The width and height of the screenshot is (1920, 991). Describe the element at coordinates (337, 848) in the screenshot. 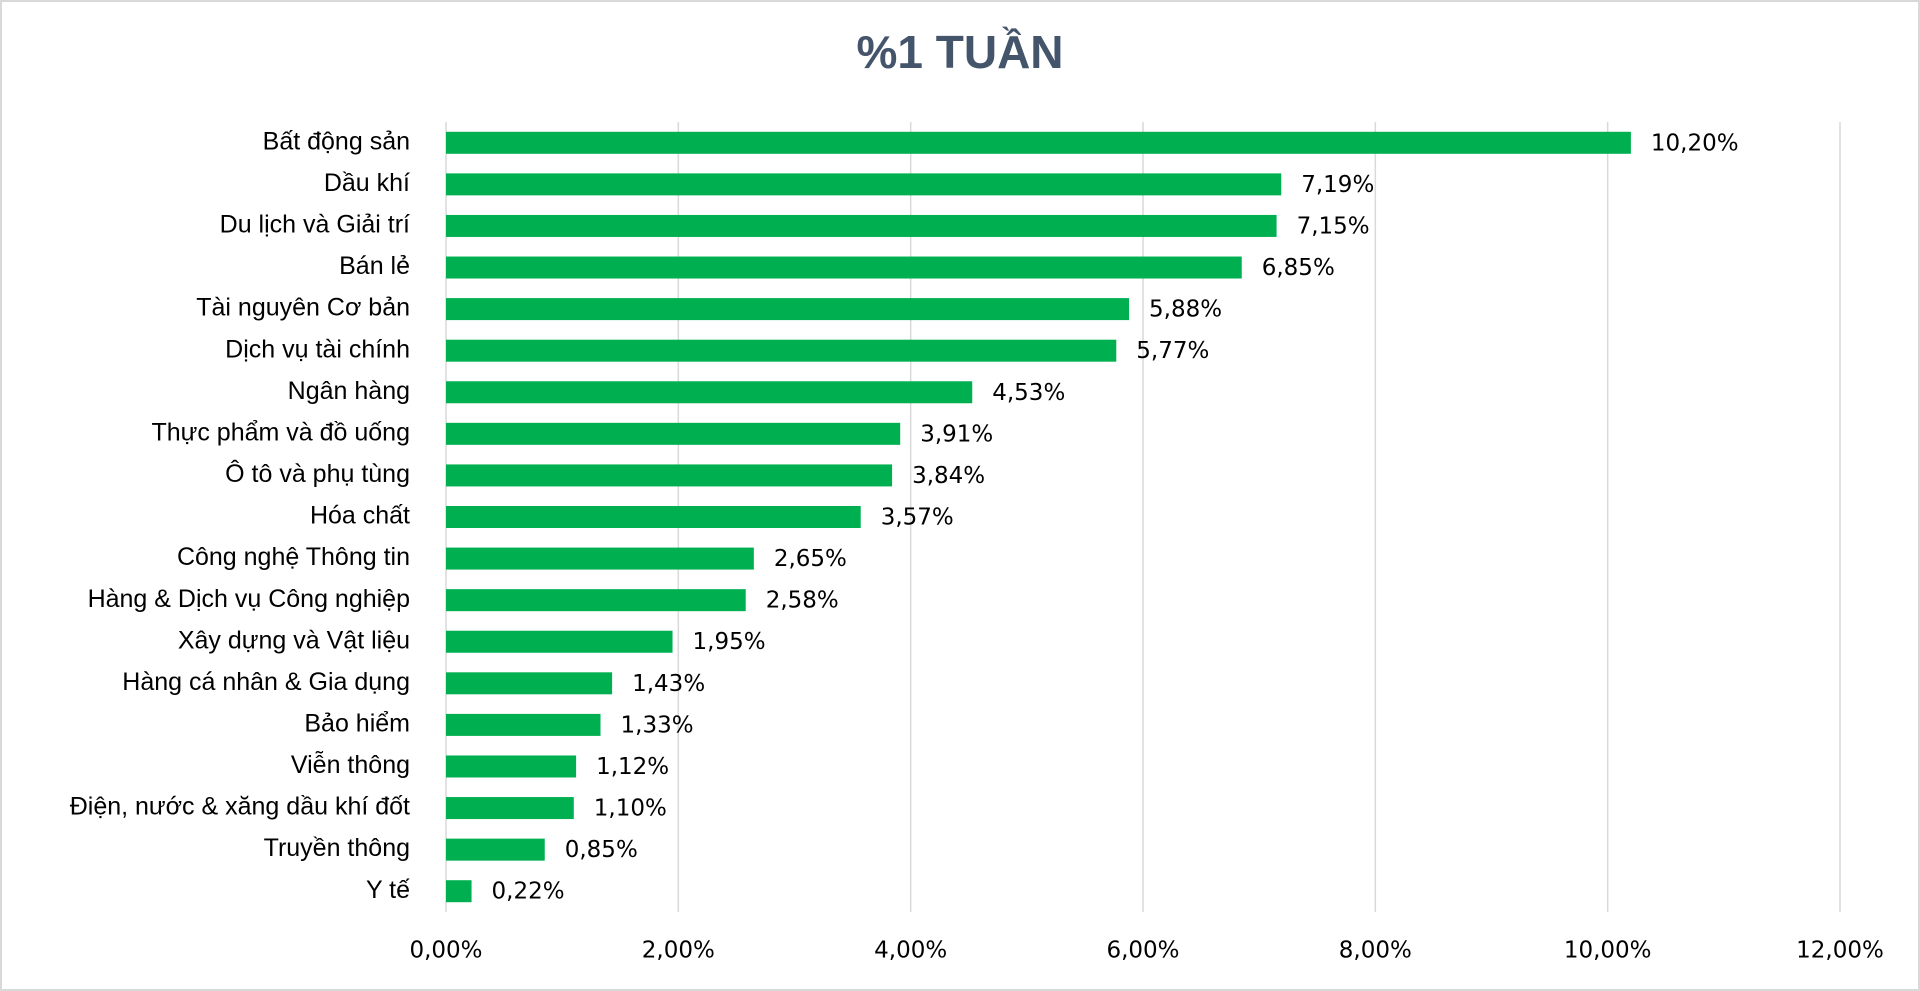

I see `y-tick-label: Truyền thông` at that location.